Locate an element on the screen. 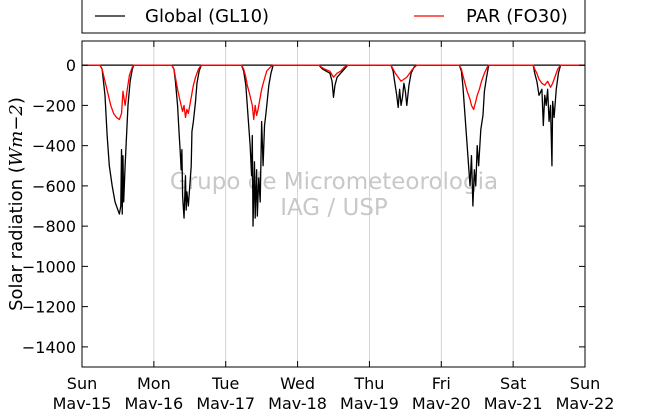 Image resolution: width=650 pixels, height=409 pixels. x-tick-label-date: Mav-15 is located at coordinates (82, 401).